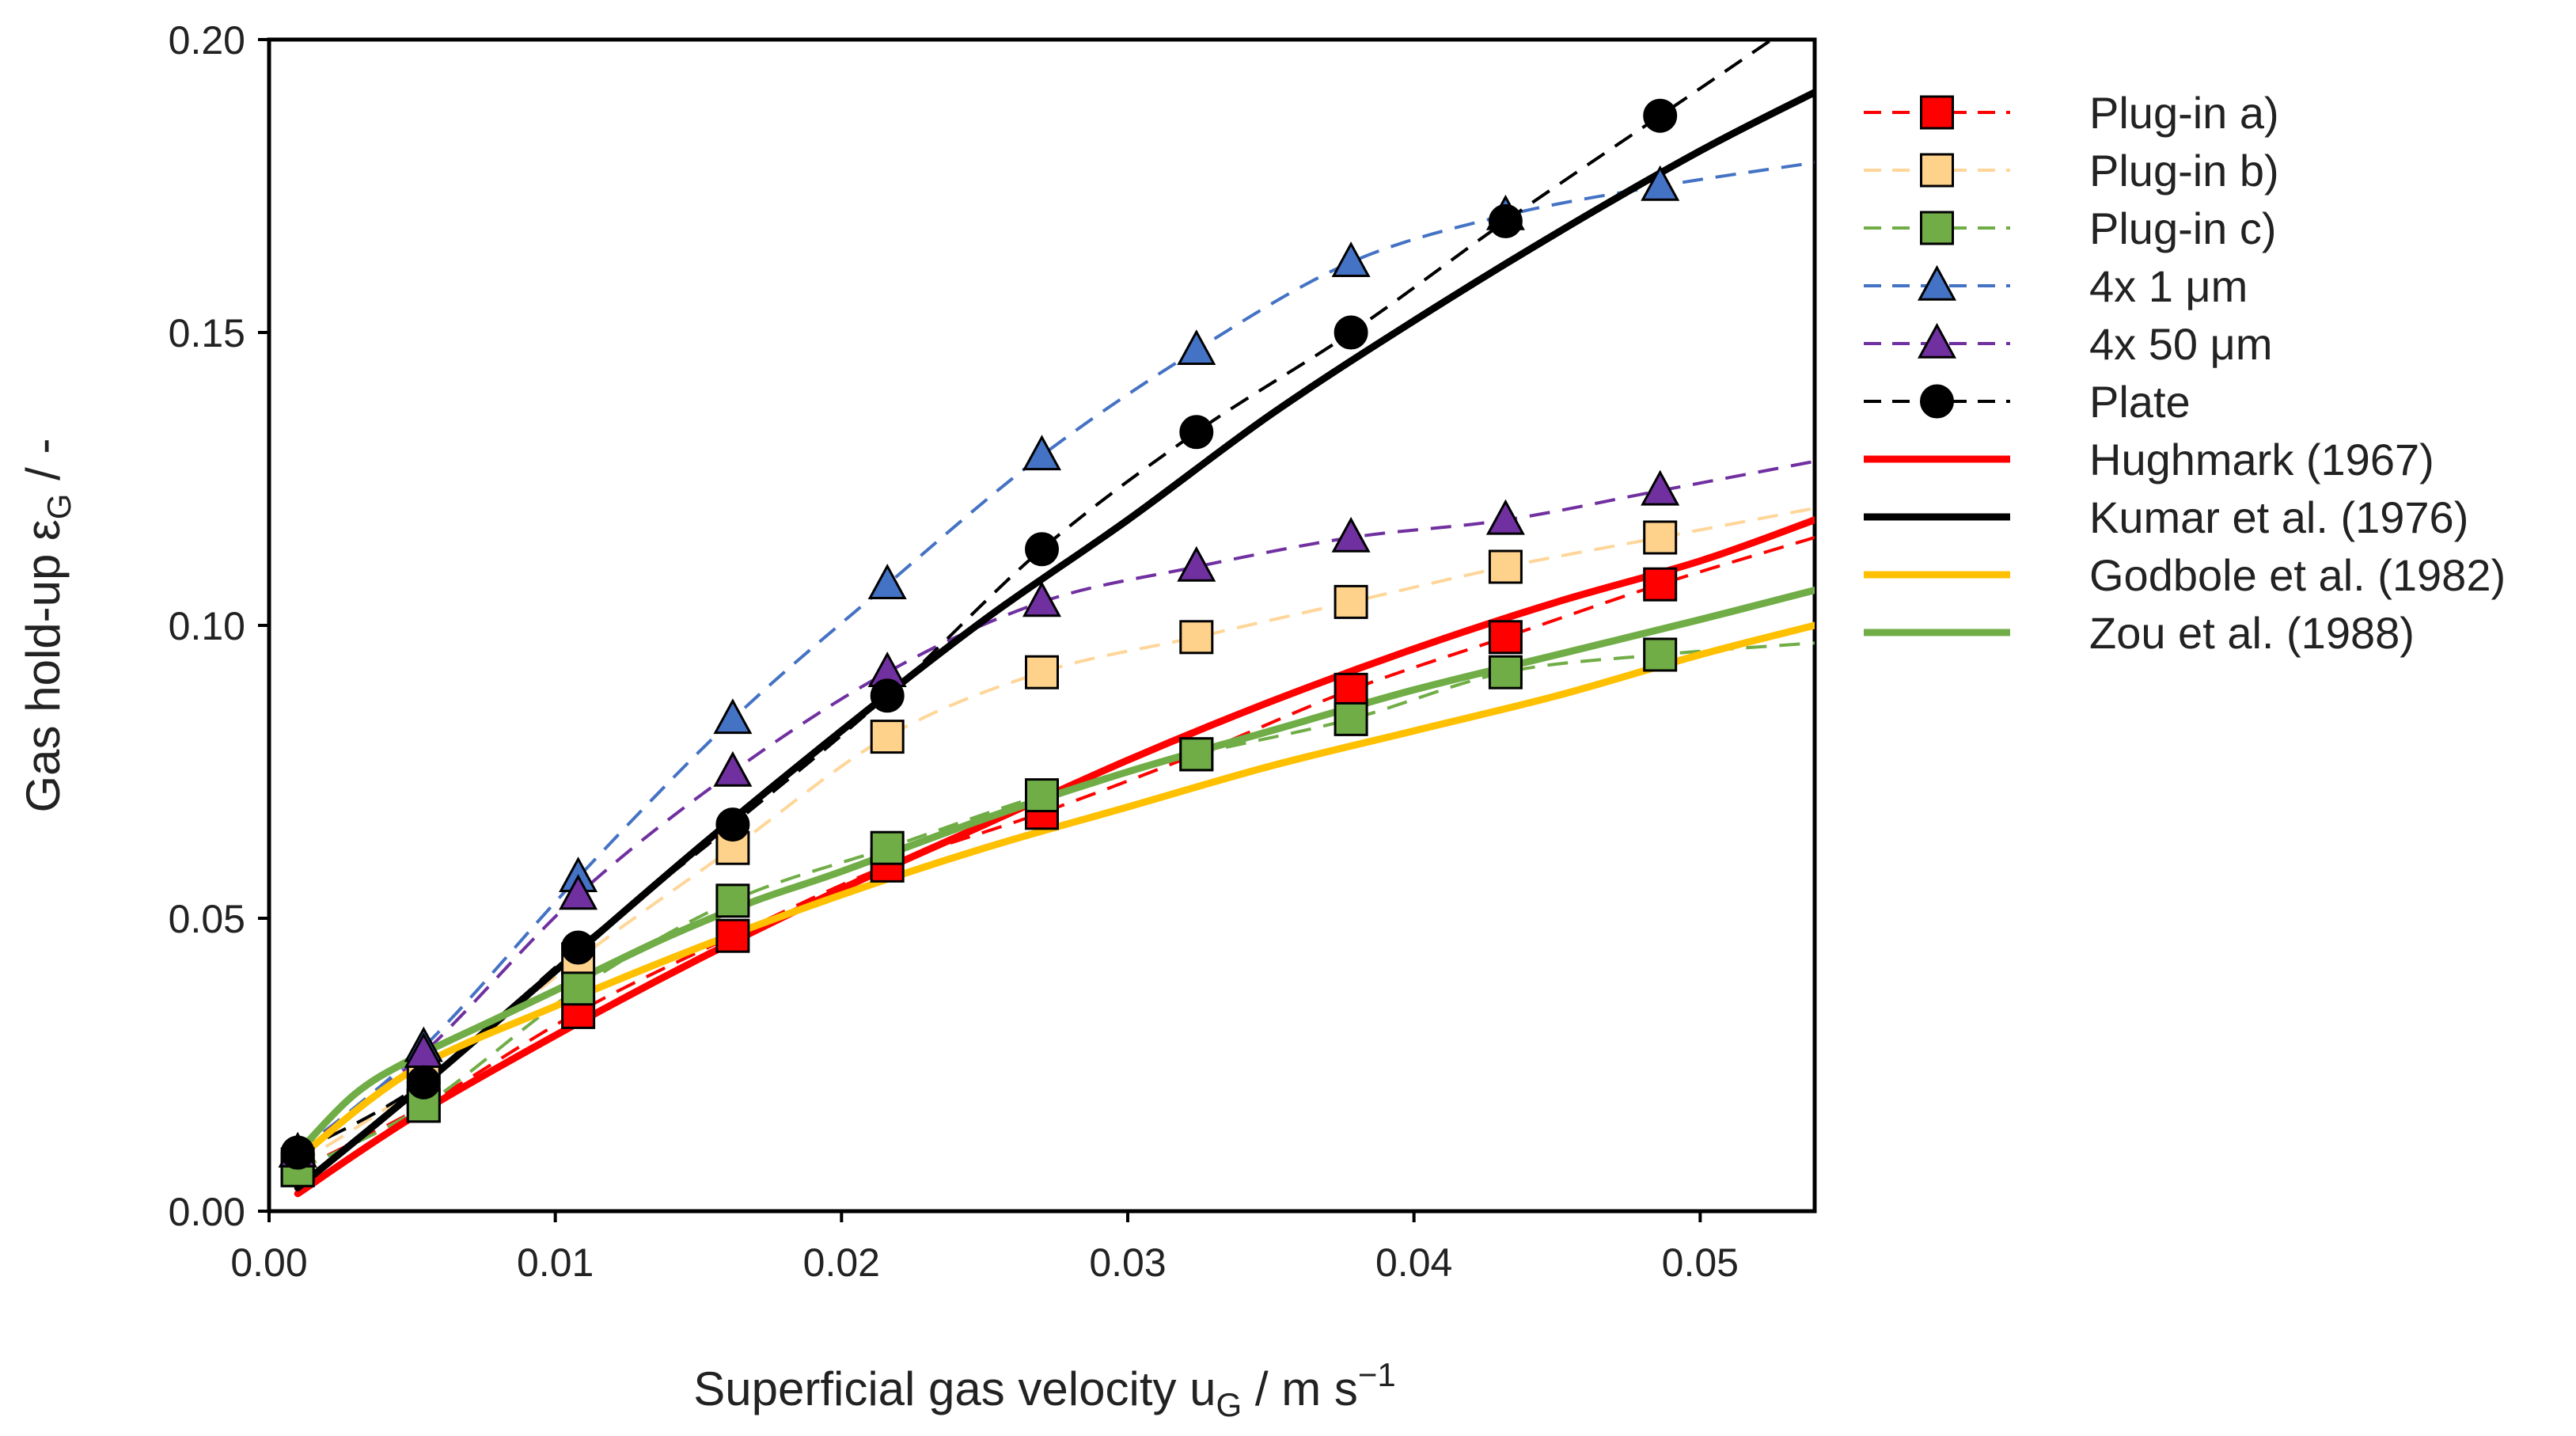 Image resolution: width=2576 pixels, height=1436 pixels. What do you see at coordinates (2183, 228) in the screenshot?
I see `legend-label: Plug-in c)` at bounding box center [2183, 228].